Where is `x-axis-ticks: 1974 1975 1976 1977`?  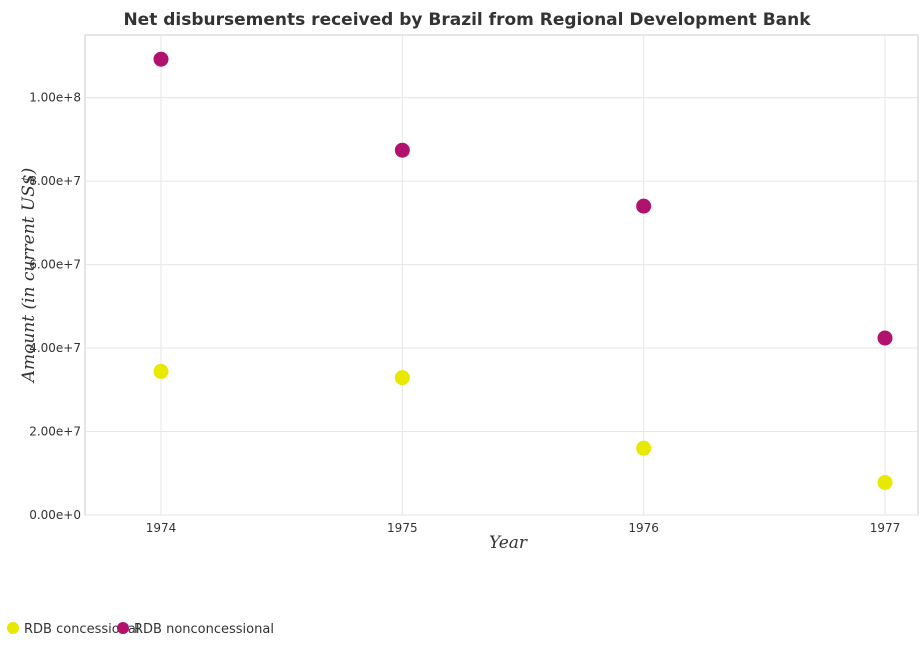
x-axis-ticks: 1974 1975 1976 1977 is located at coordinates (523, 528).